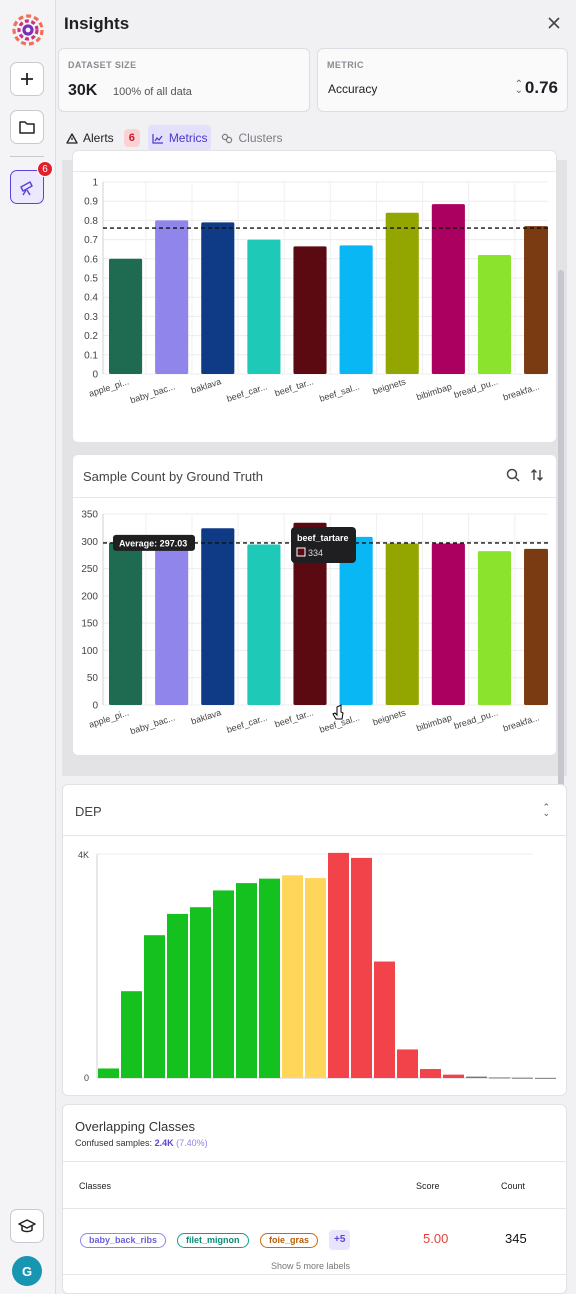 The image size is (576, 1294). Describe the element at coordinates (314, 1185) in the screenshot. I see `overlap-table-header: Classes Score Count` at that location.